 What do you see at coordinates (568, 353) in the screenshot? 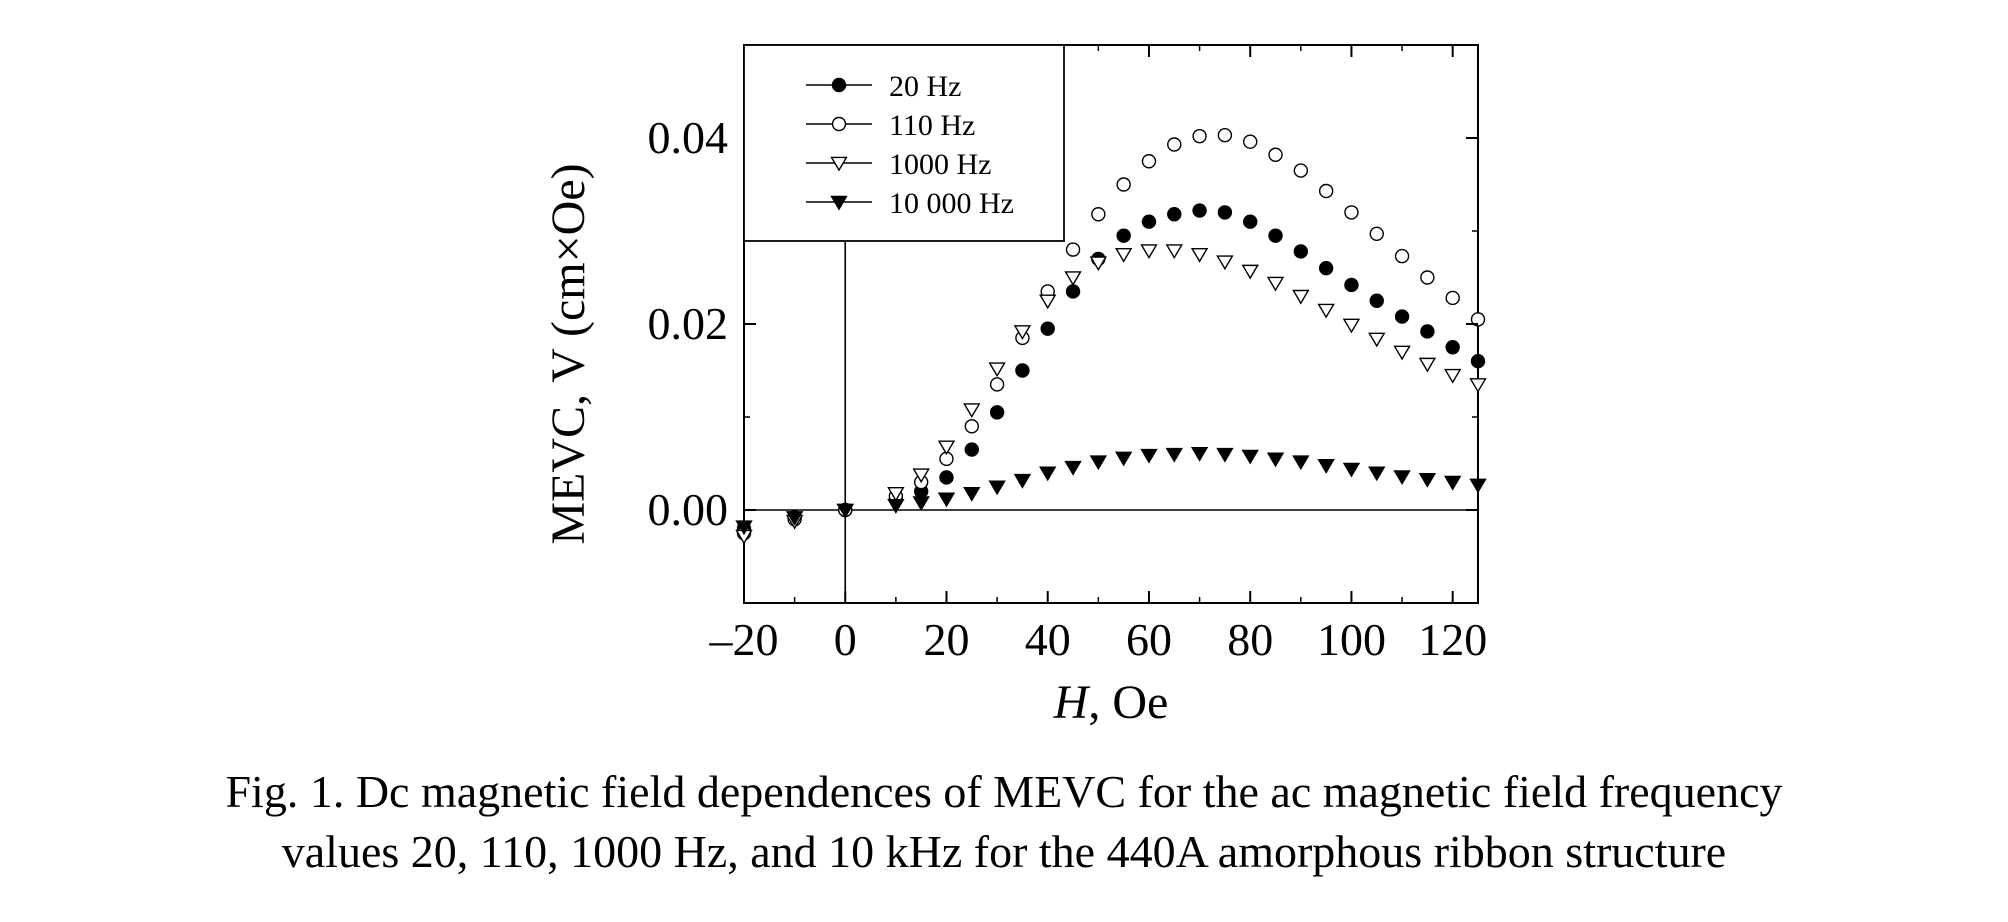
I see `y-axis-label: MEVC, V (cm×Oe)` at bounding box center [568, 353].